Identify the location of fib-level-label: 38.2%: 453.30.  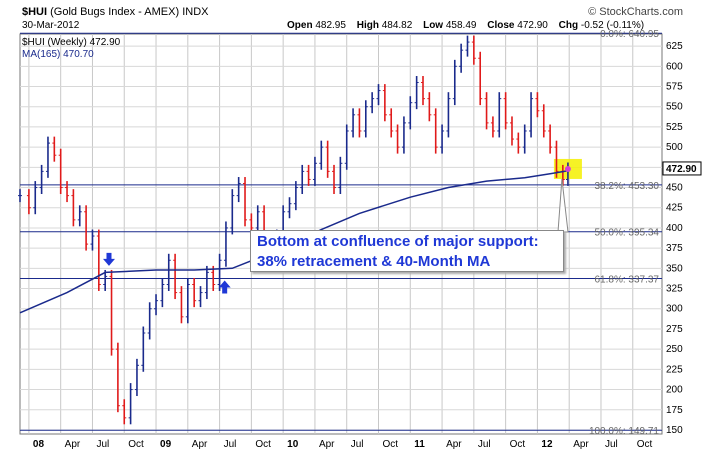
(627, 186).